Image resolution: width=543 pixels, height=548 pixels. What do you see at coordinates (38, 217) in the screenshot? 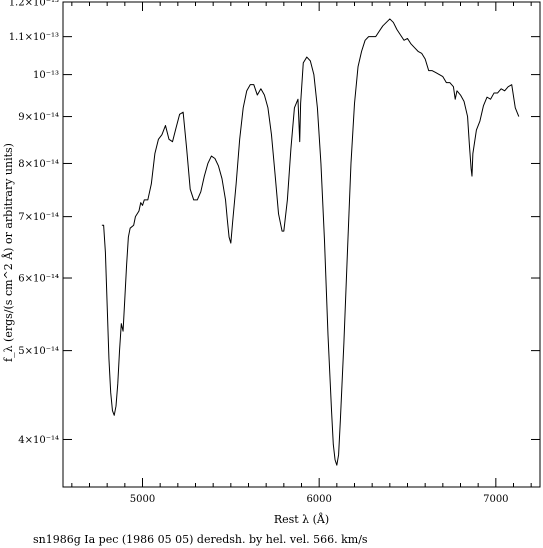
I see `y-tick-label: 7×10⁻¹⁴` at bounding box center [38, 217].